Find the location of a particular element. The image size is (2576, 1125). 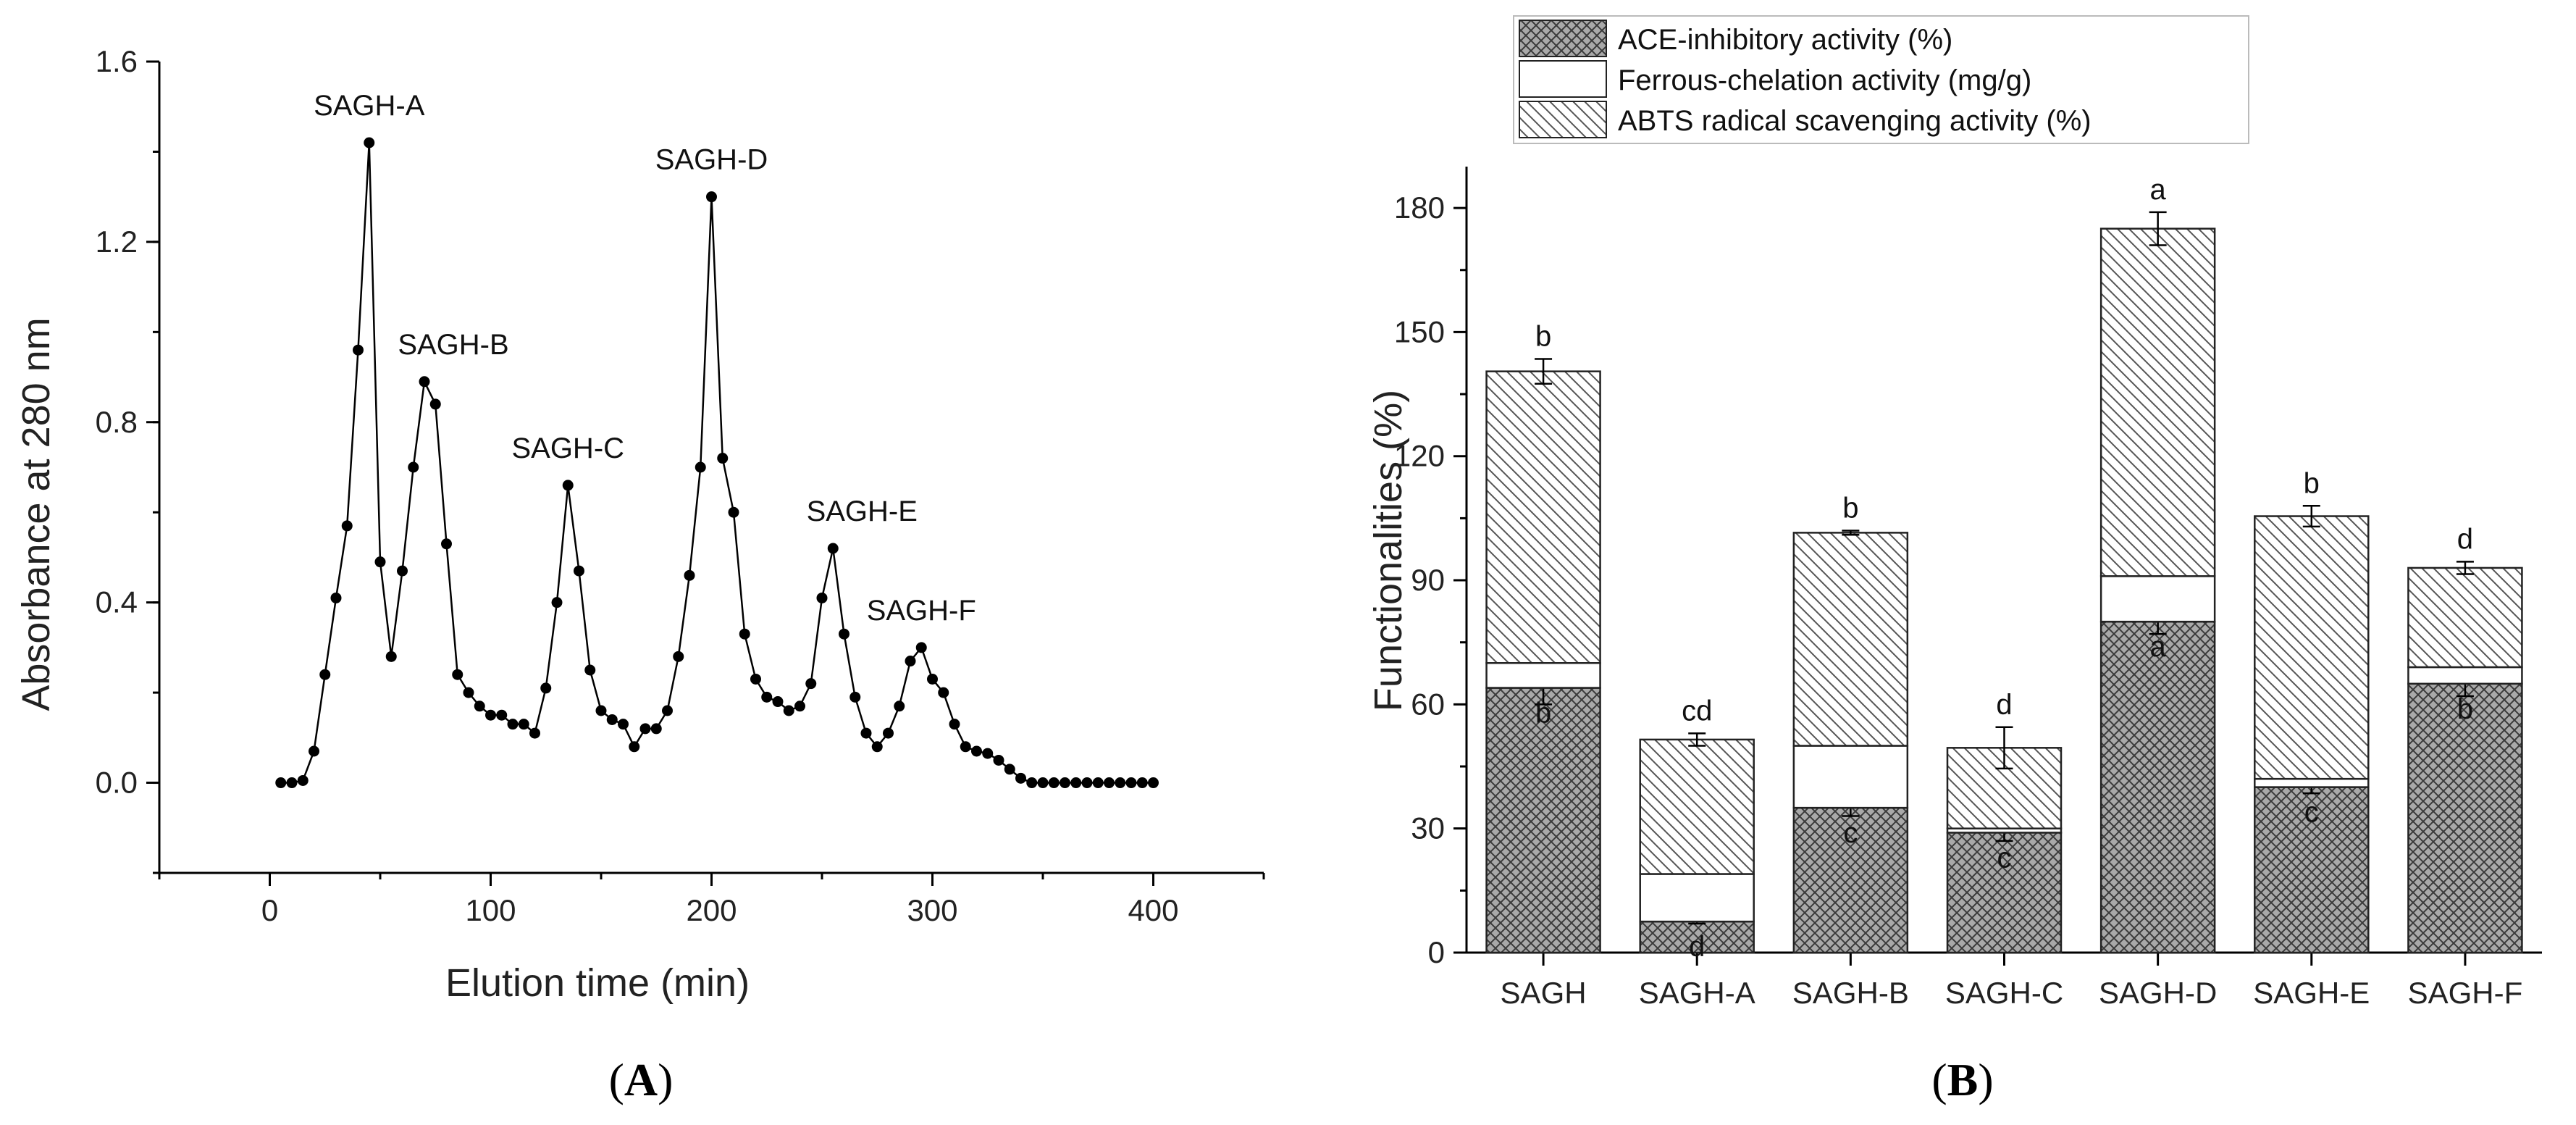

panel-b-significance-letter: d is located at coordinates (1697, 947).